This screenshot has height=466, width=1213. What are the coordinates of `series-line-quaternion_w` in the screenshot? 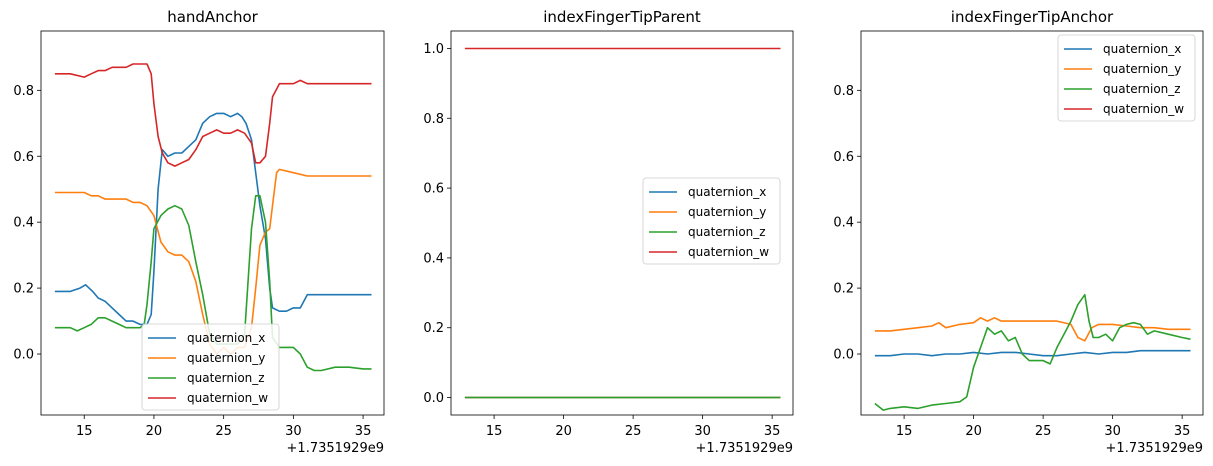 It's located at (213, 115).